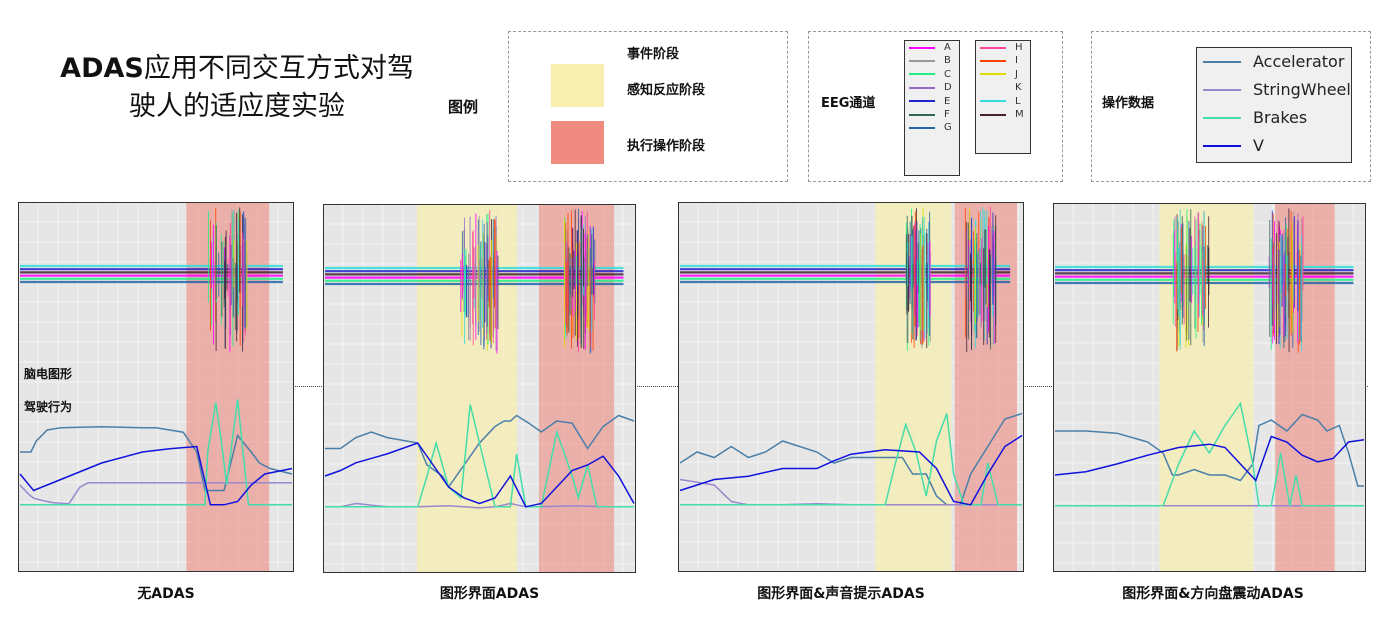  I want to click on legend-eeg-item: G, so click(934, 127).